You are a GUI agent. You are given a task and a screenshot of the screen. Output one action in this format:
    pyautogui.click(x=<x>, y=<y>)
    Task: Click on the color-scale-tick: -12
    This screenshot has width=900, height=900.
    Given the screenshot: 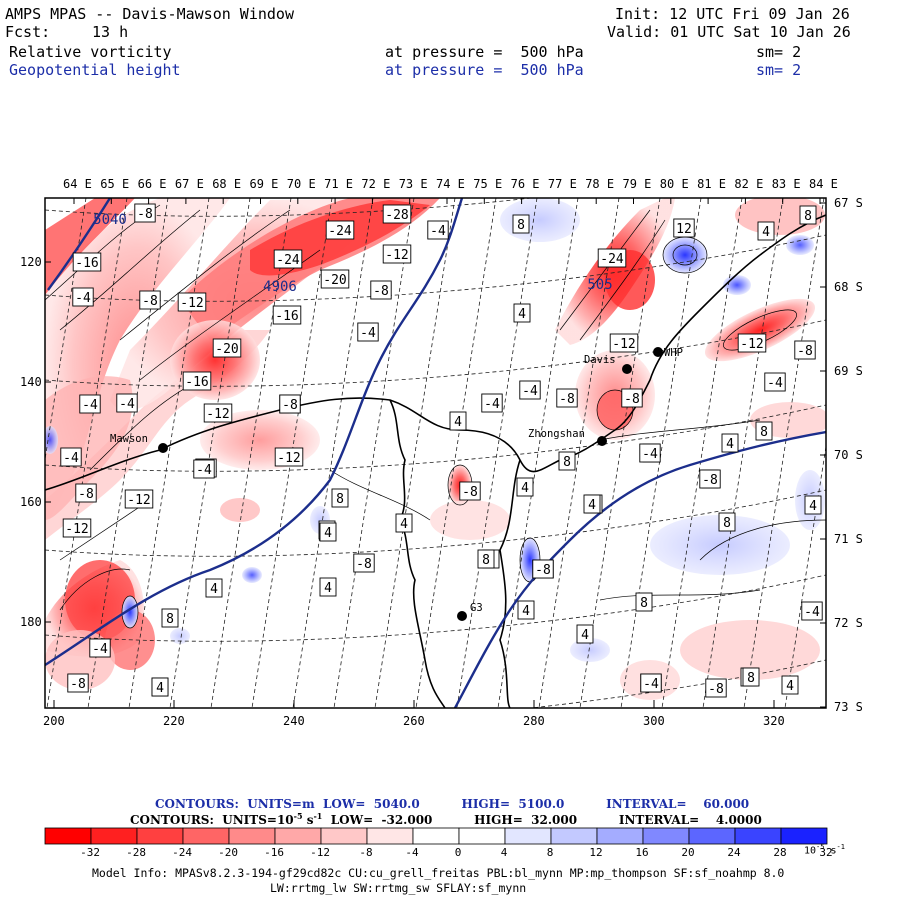 What is the action you would take?
    pyautogui.click(x=320, y=852)
    